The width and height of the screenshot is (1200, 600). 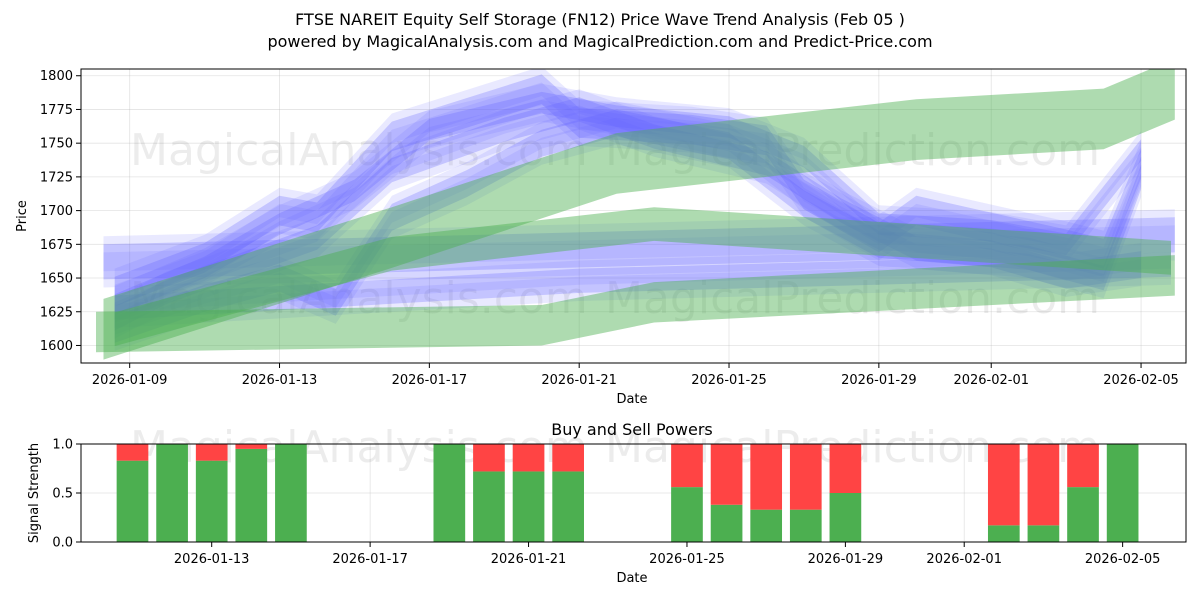 What do you see at coordinates (729, 380) in the screenshot?
I see `price-x-tick-label: 2026-01-25` at bounding box center [729, 380].